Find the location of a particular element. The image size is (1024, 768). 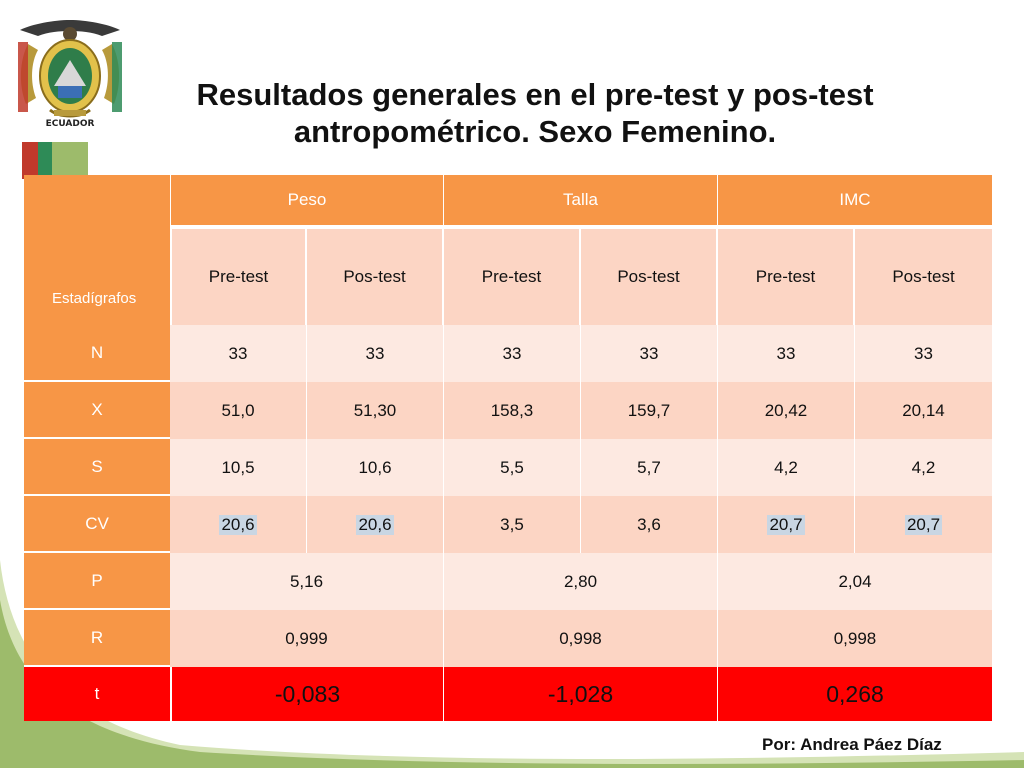

group-header-talla: Talla is located at coordinates (581, 200).